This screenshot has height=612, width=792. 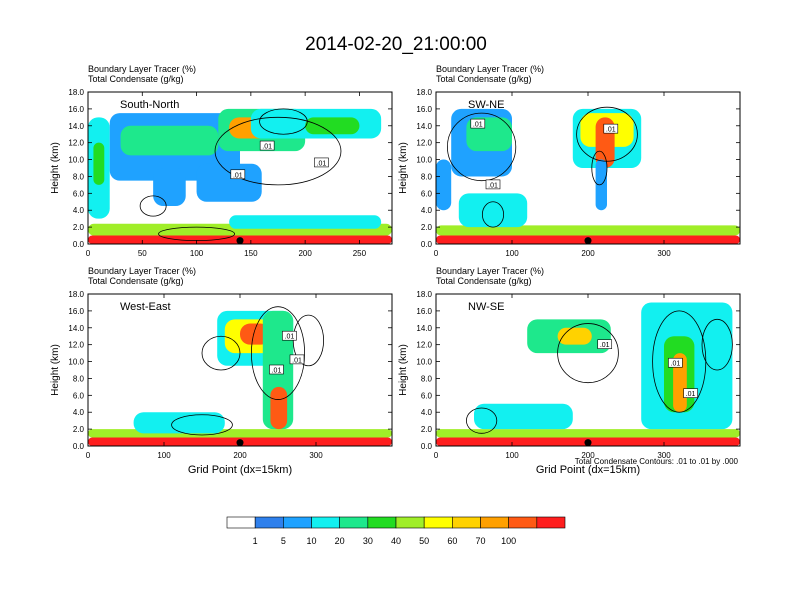 I want to click on panel-label: South-North, so click(x=149, y=105).